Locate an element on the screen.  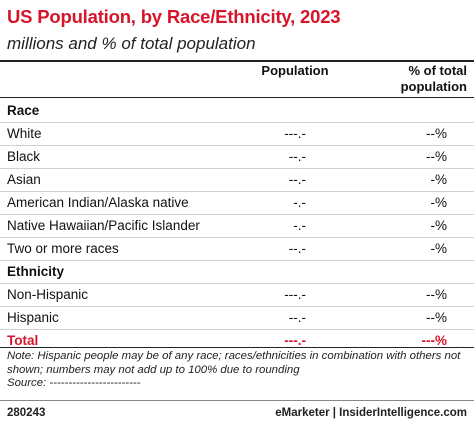
row-label: Non-Hispanic is located at coordinates (48, 294).